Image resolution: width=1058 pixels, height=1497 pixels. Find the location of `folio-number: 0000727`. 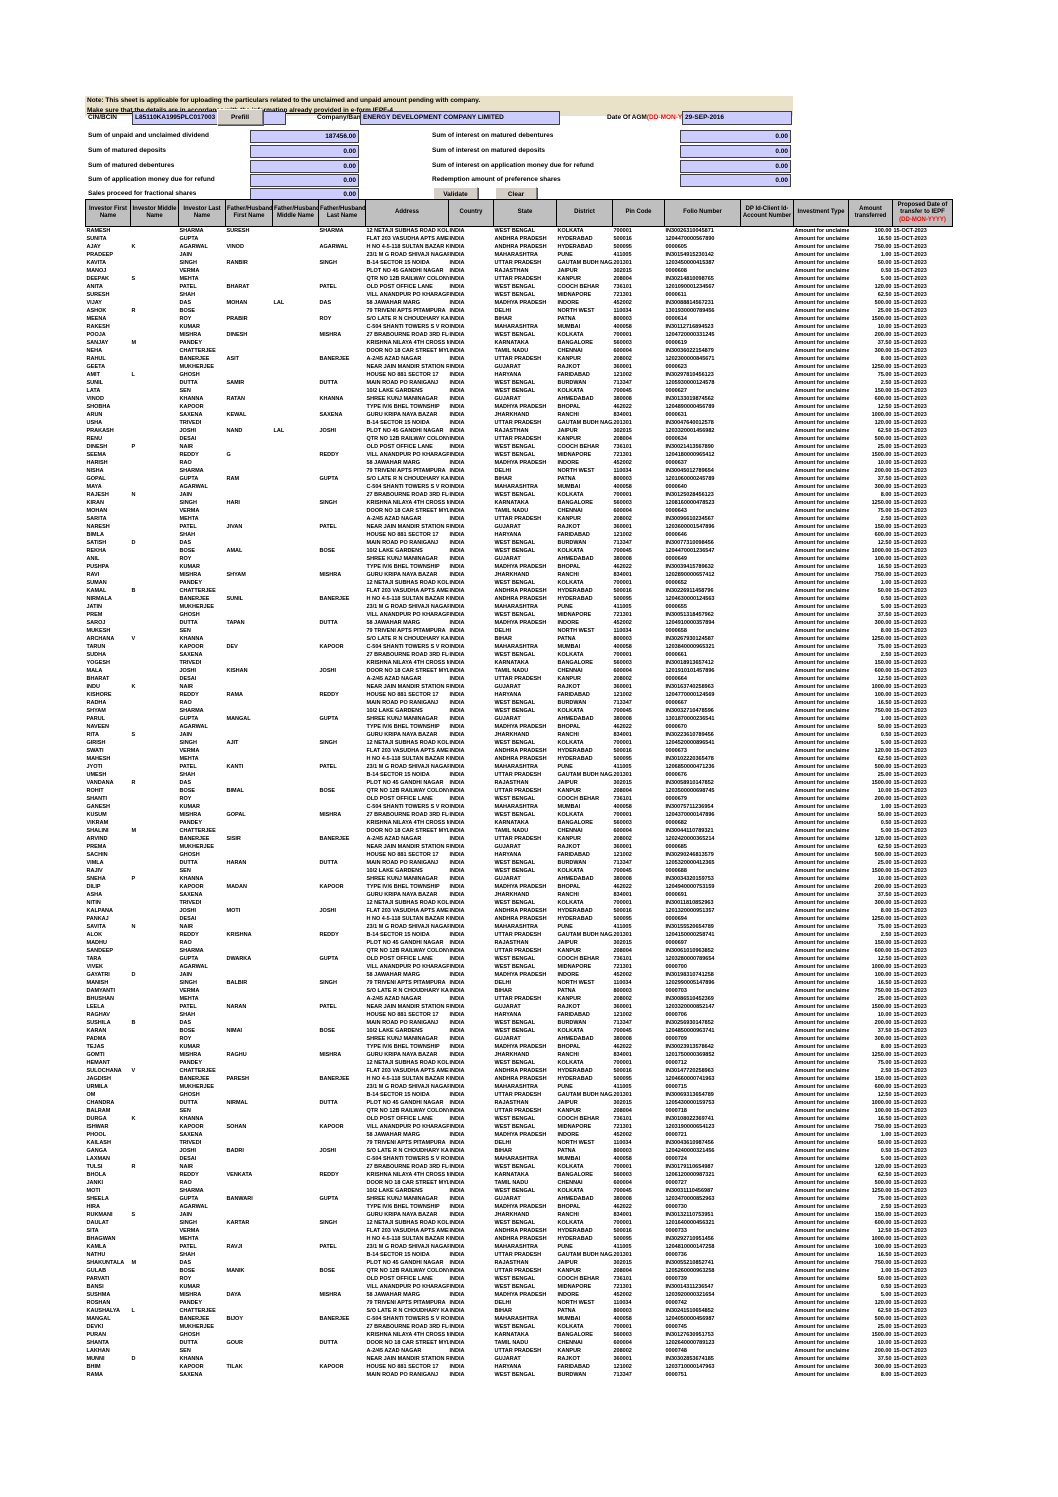

folio-number: 0000727 is located at coordinates (676, 1183).